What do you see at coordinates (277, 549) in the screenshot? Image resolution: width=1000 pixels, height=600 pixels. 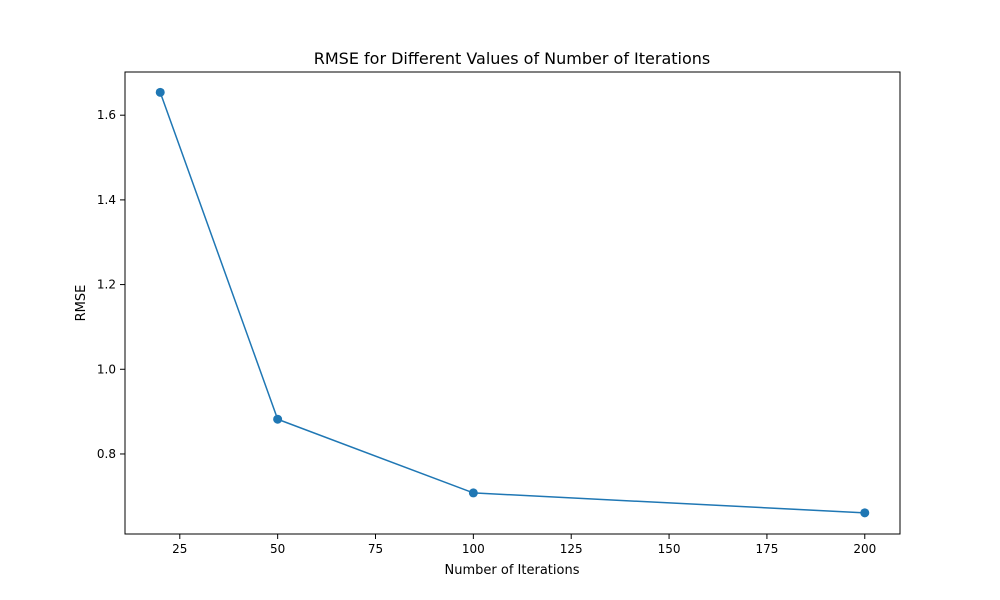 I see `x-tick-label: 50` at bounding box center [277, 549].